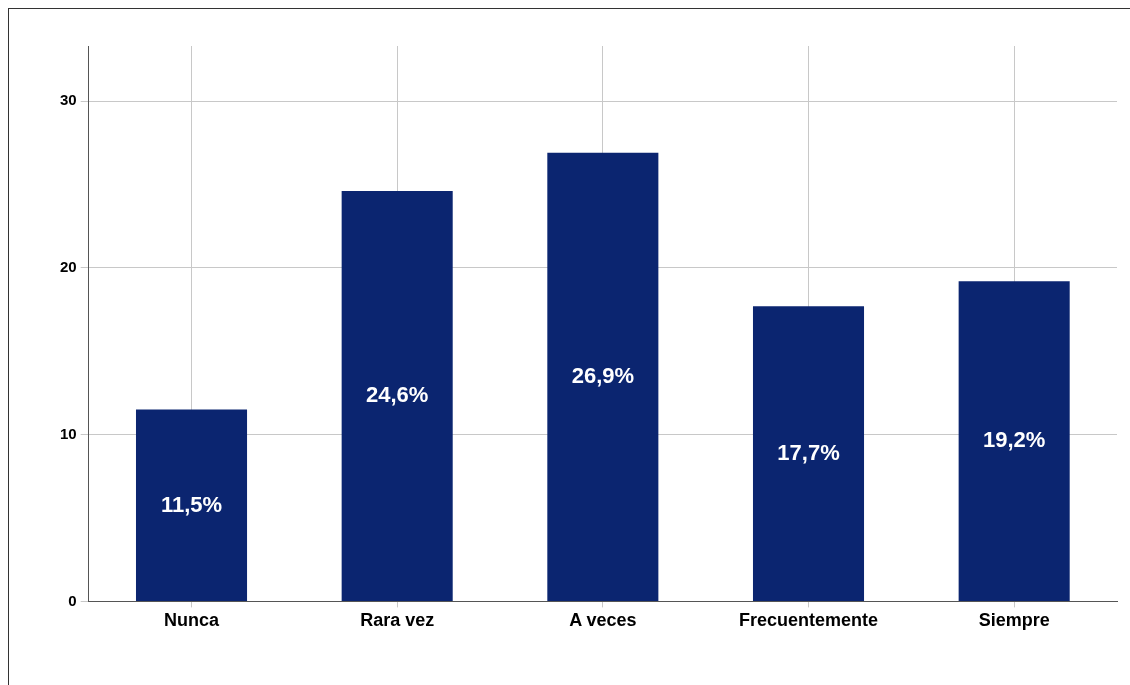 This screenshot has height=685, width=1130. What do you see at coordinates (68, 433) in the screenshot?
I see `y-tick-label: 10` at bounding box center [68, 433].